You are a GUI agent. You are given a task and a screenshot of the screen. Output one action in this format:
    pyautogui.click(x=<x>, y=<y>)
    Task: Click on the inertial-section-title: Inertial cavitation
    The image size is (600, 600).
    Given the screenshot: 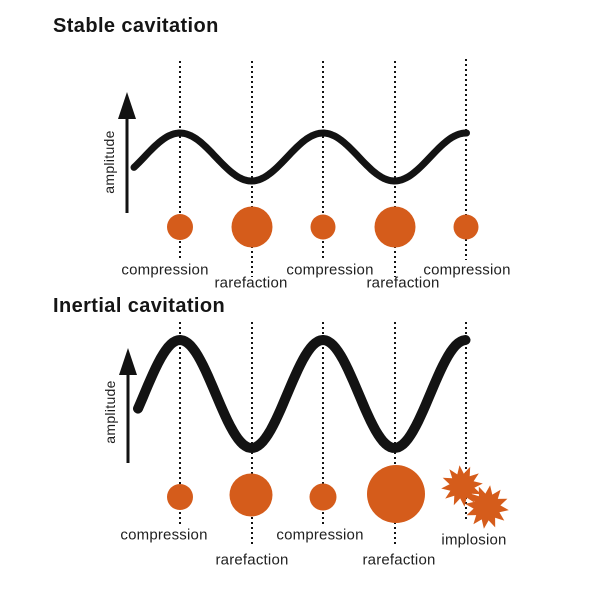 What is the action you would take?
    pyautogui.click(x=139, y=306)
    